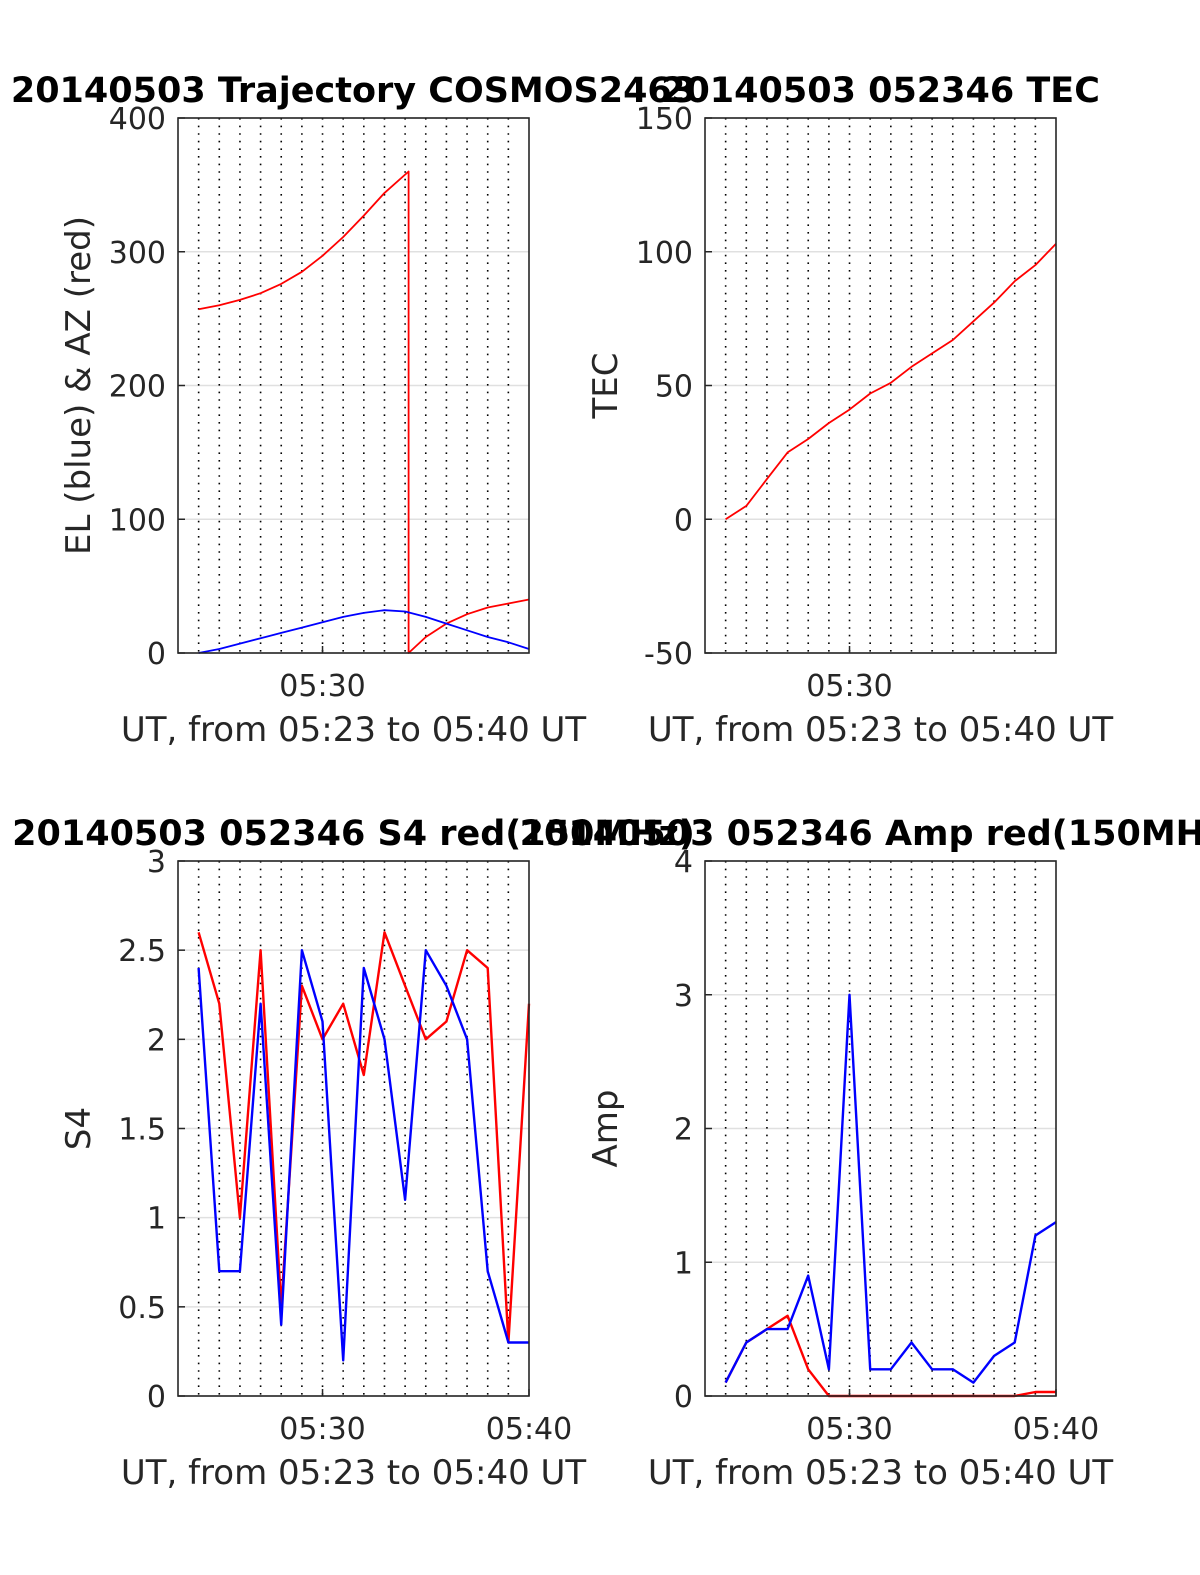  What do you see at coordinates (142, 1130) in the screenshot?
I see `y-tick-label: 1.5` at bounding box center [142, 1130].